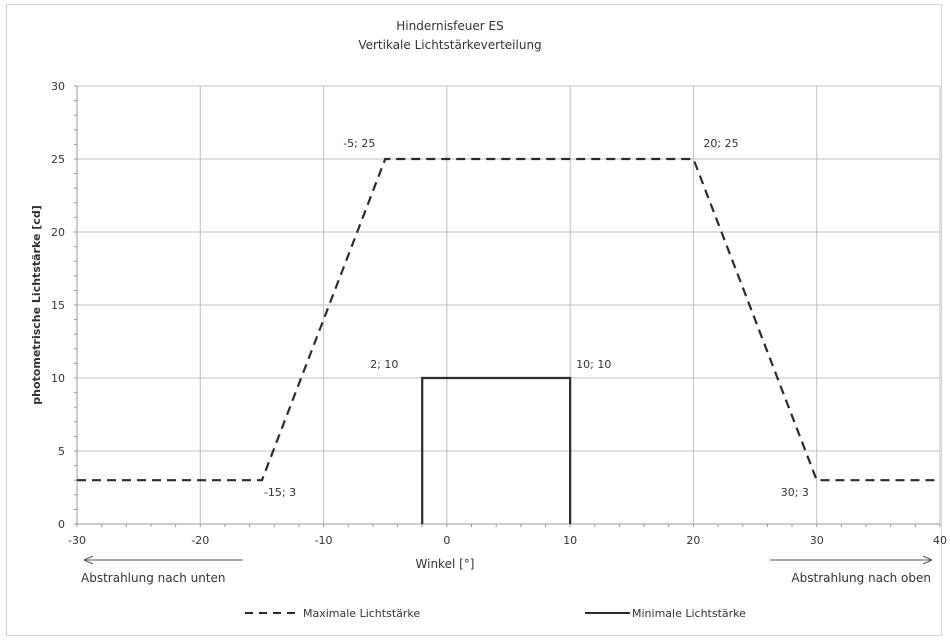 This screenshot has height=642, width=950. Describe the element at coordinates (324, 540) in the screenshot. I see `x-tick-label: -10` at that location.